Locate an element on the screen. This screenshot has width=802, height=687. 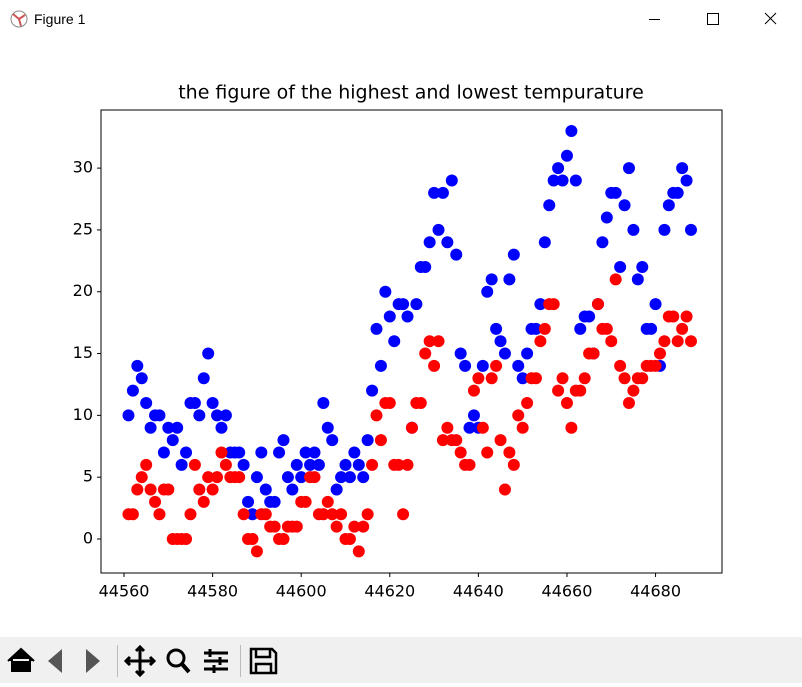
configure-button is located at coordinates (216, 661).